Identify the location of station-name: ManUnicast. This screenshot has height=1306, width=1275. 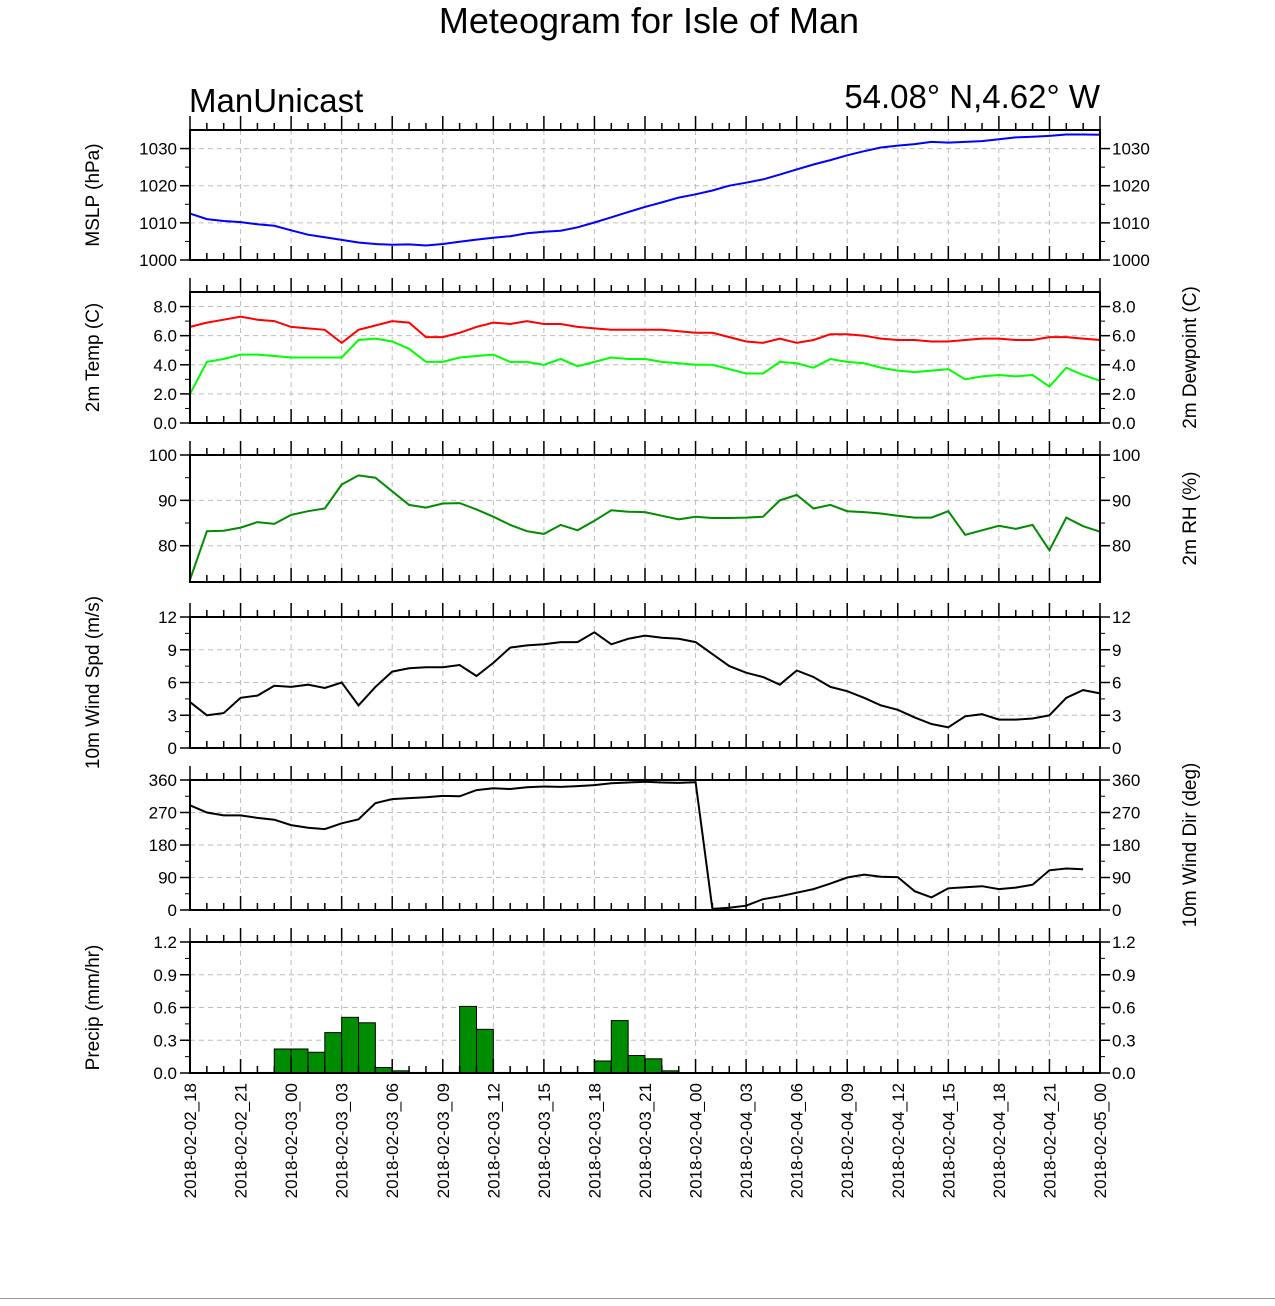
(276, 100).